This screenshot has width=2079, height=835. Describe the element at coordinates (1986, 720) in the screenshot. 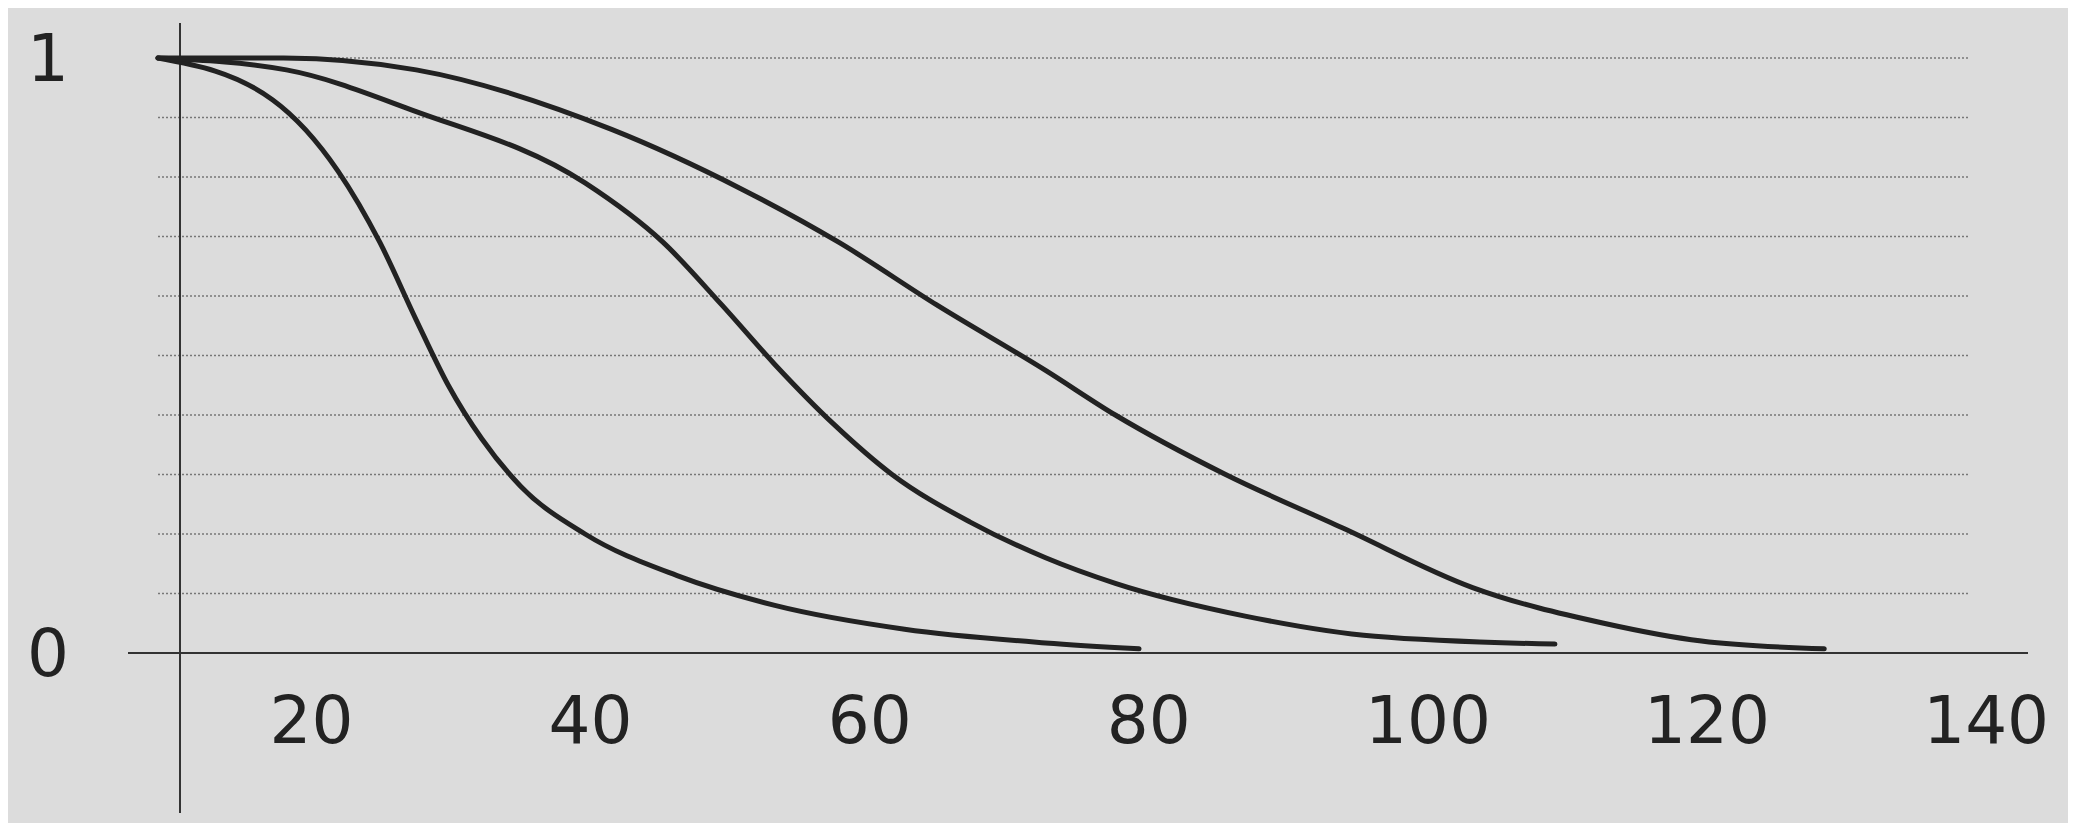

I see `x-tick-label: 140` at that location.